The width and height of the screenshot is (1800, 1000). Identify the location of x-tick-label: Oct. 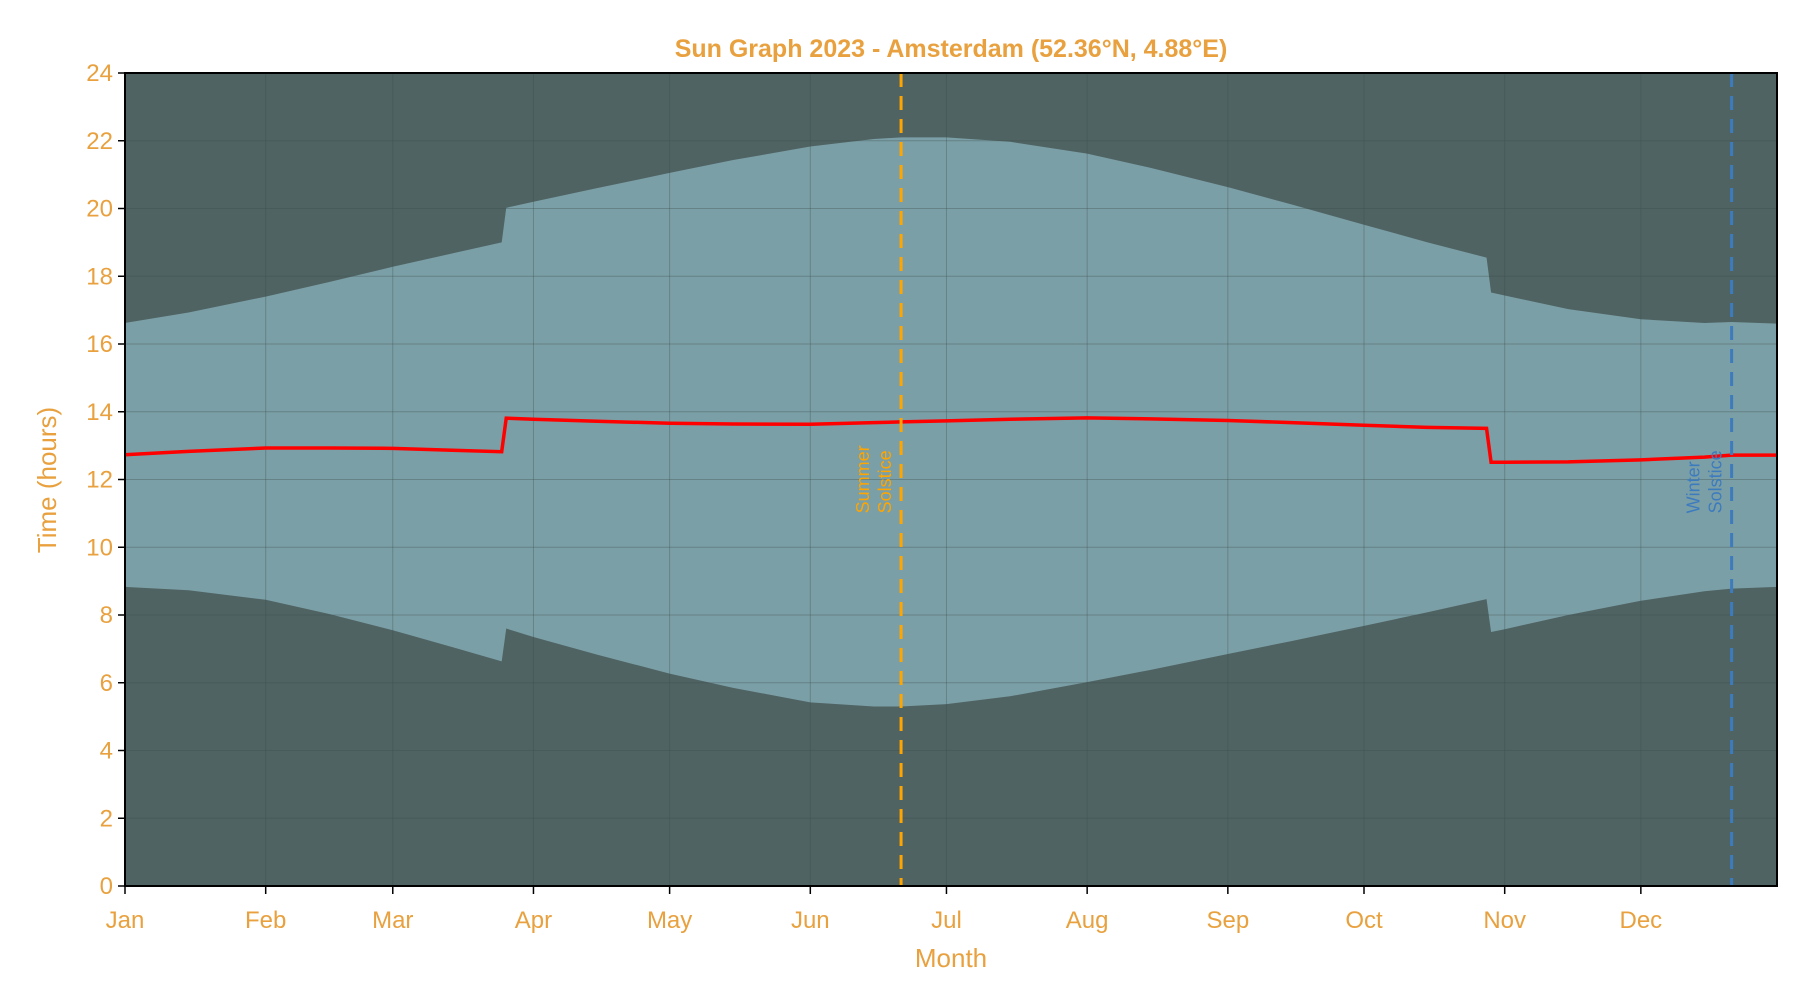
(1364, 920).